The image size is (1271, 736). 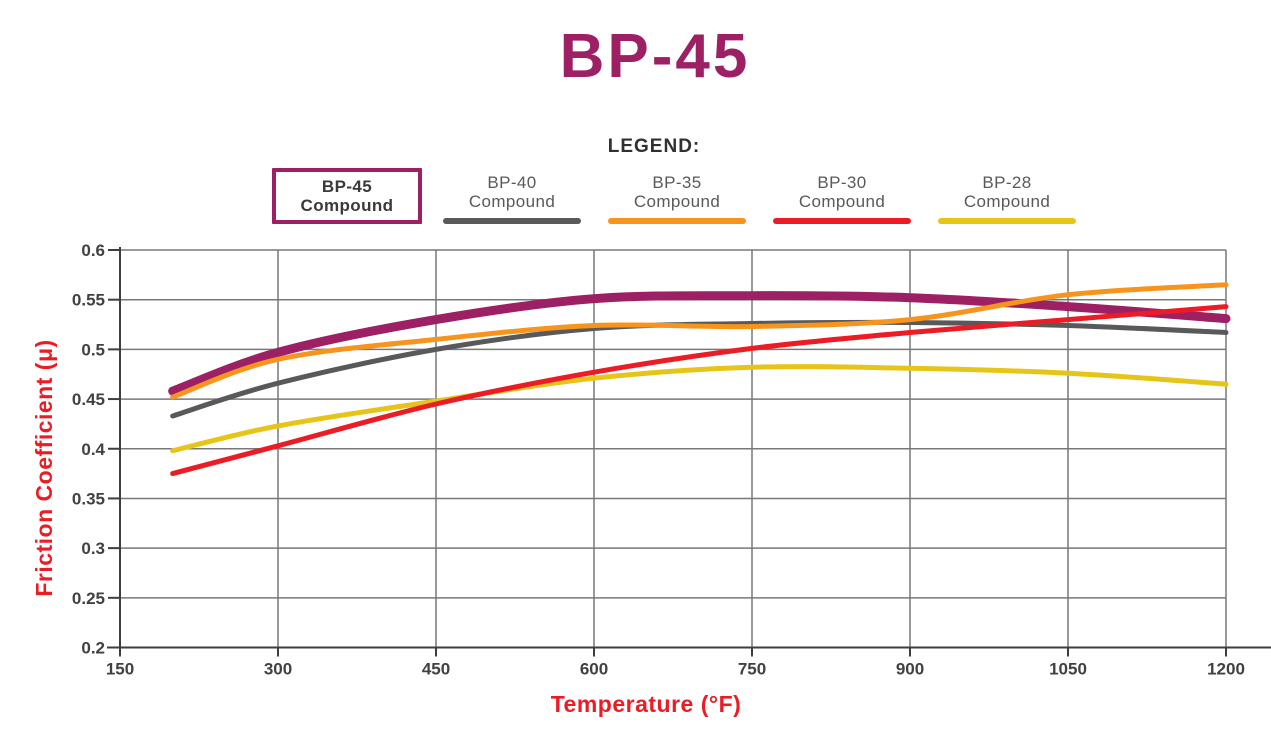 I want to click on legend-item-bp30: BP-30 Compound, so click(x=842, y=198).